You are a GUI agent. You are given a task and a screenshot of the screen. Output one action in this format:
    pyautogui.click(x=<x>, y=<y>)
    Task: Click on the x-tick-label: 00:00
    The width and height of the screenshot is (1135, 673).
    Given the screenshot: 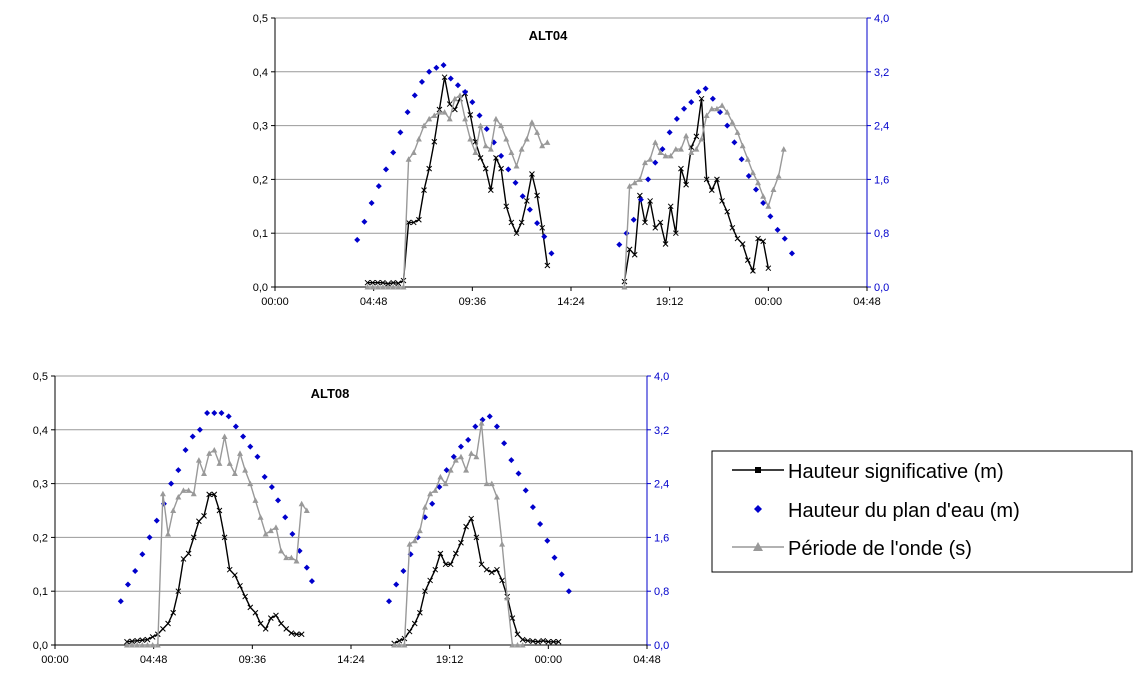 What is the action you would take?
    pyautogui.click(x=549, y=660)
    